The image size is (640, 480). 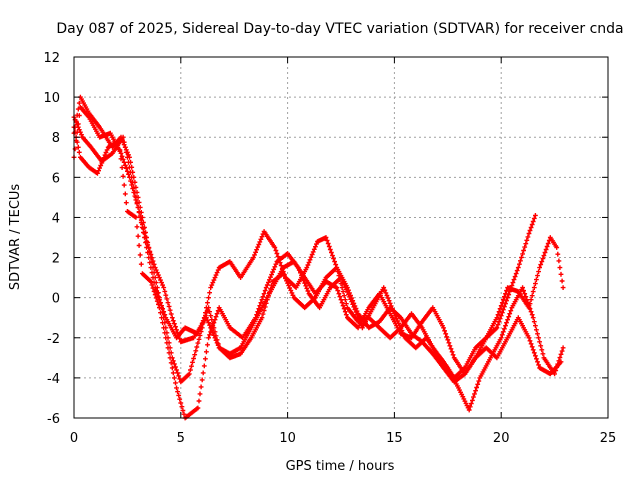 What do you see at coordinates (56, 299) in the screenshot?
I see `y-tick-label: 0` at bounding box center [56, 299].